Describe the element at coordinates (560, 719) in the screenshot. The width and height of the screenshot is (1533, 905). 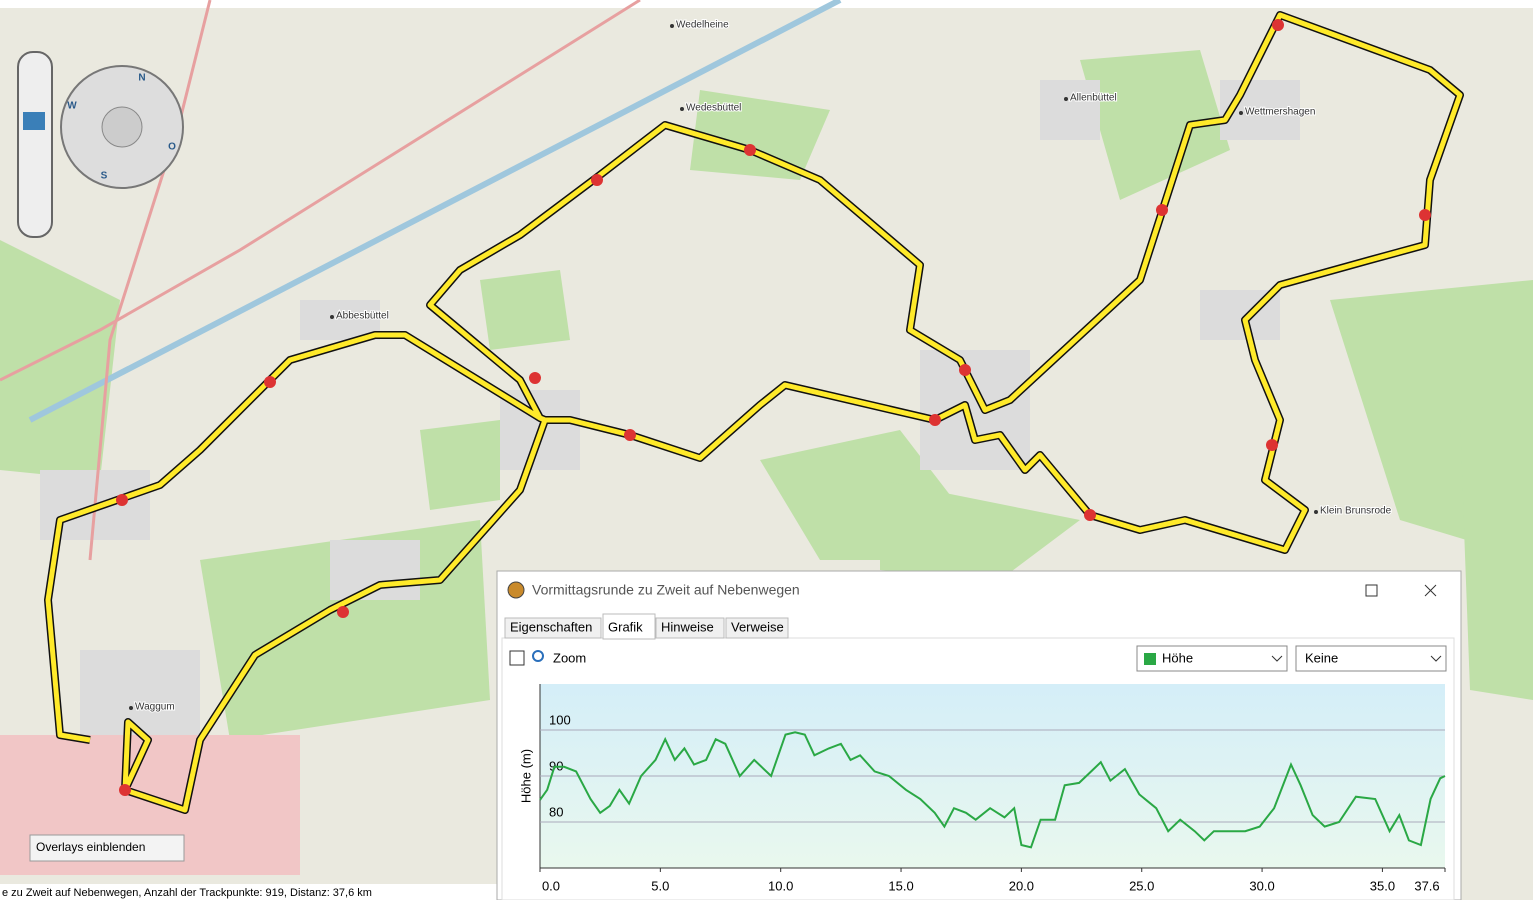
I see `y-tick-label: 100` at that location.